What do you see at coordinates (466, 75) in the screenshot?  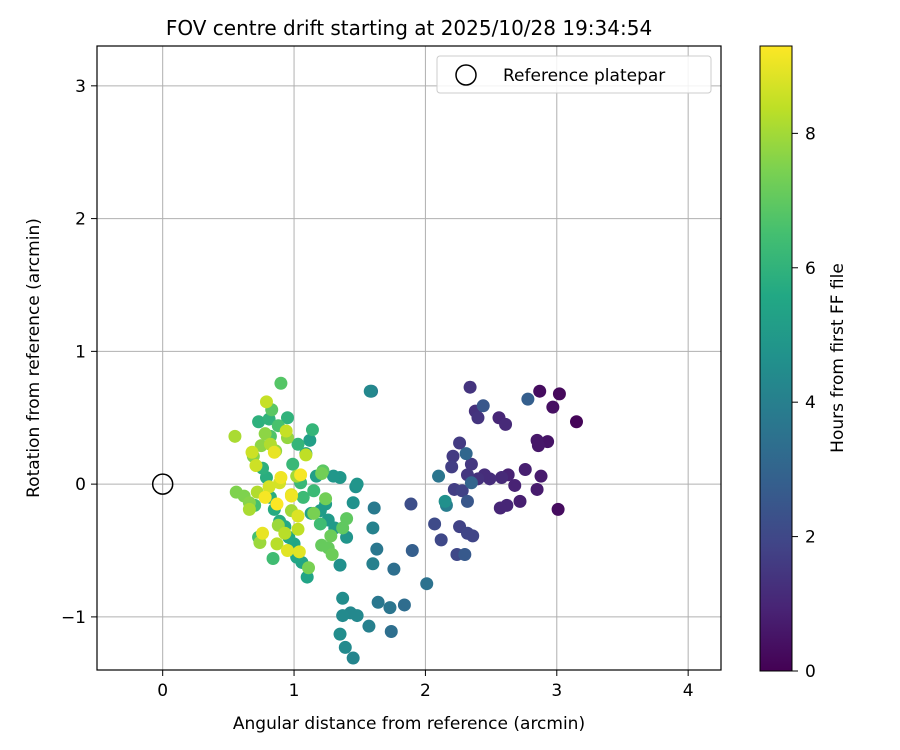 I see `legend-marker` at bounding box center [466, 75].